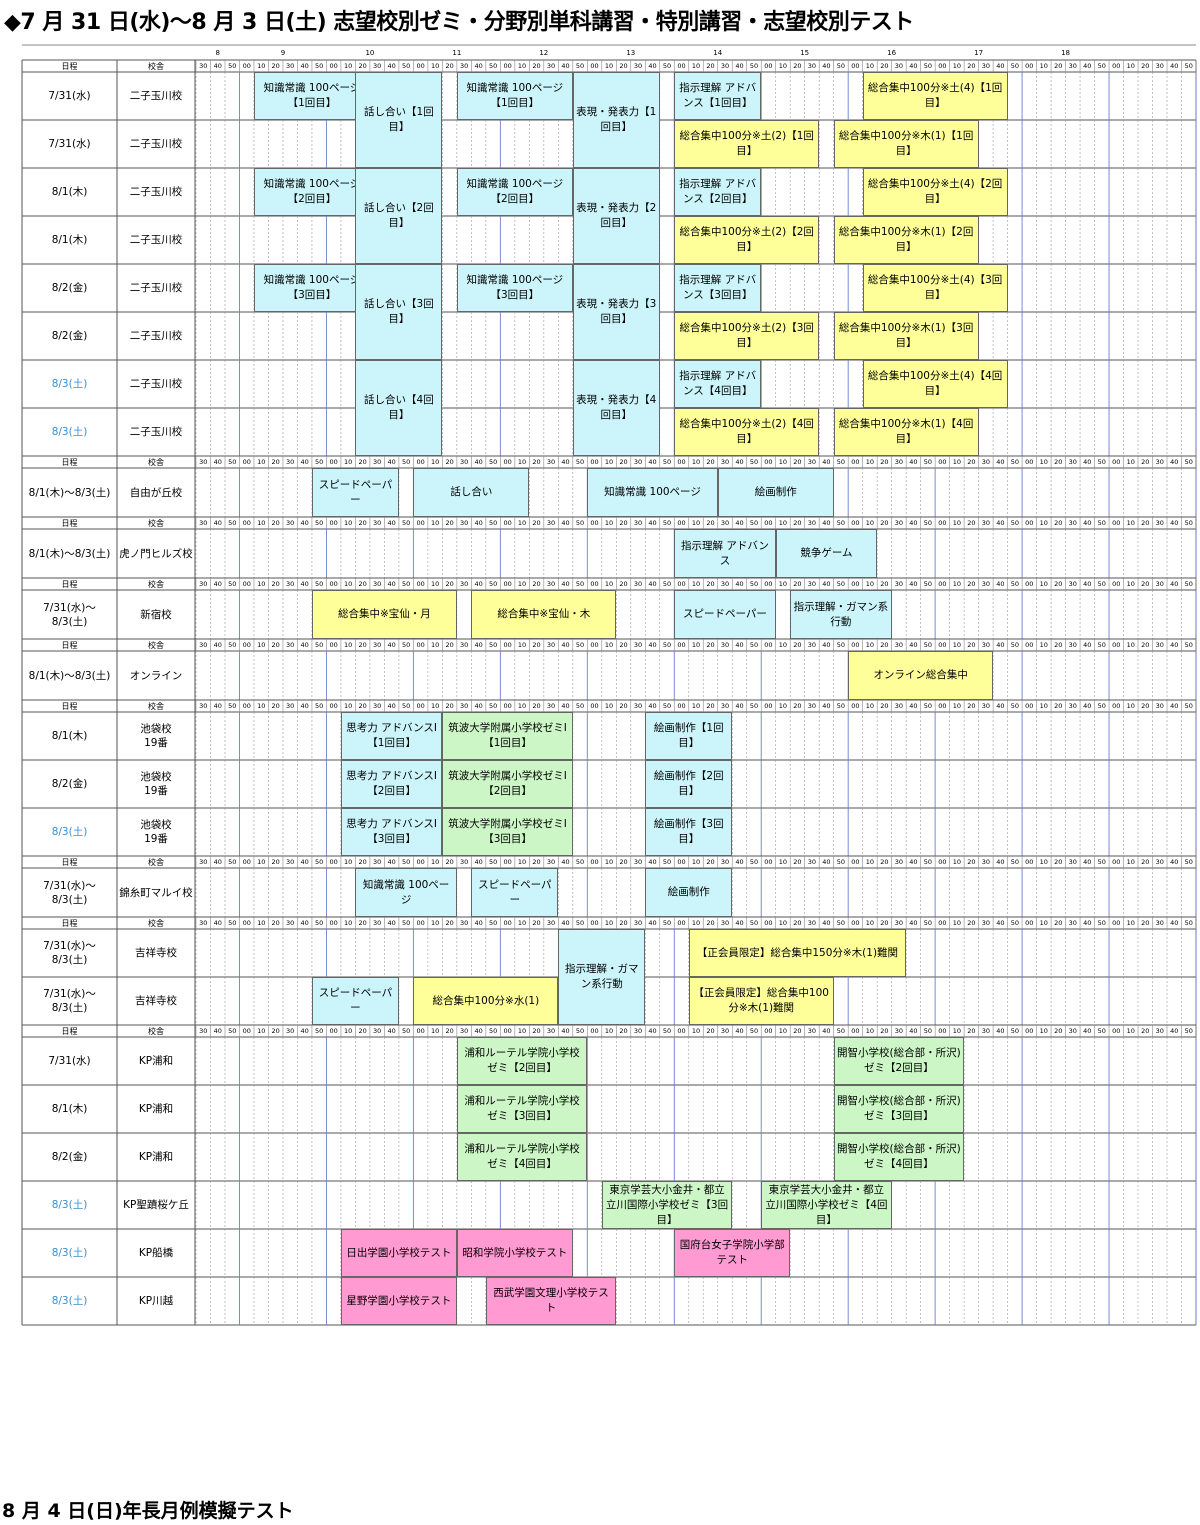 The height and width of the screenshot is (1525, 1200). I want to click on schedule-block: 思考力 アドバンスⅠ【3回目】, so click(391, 832).